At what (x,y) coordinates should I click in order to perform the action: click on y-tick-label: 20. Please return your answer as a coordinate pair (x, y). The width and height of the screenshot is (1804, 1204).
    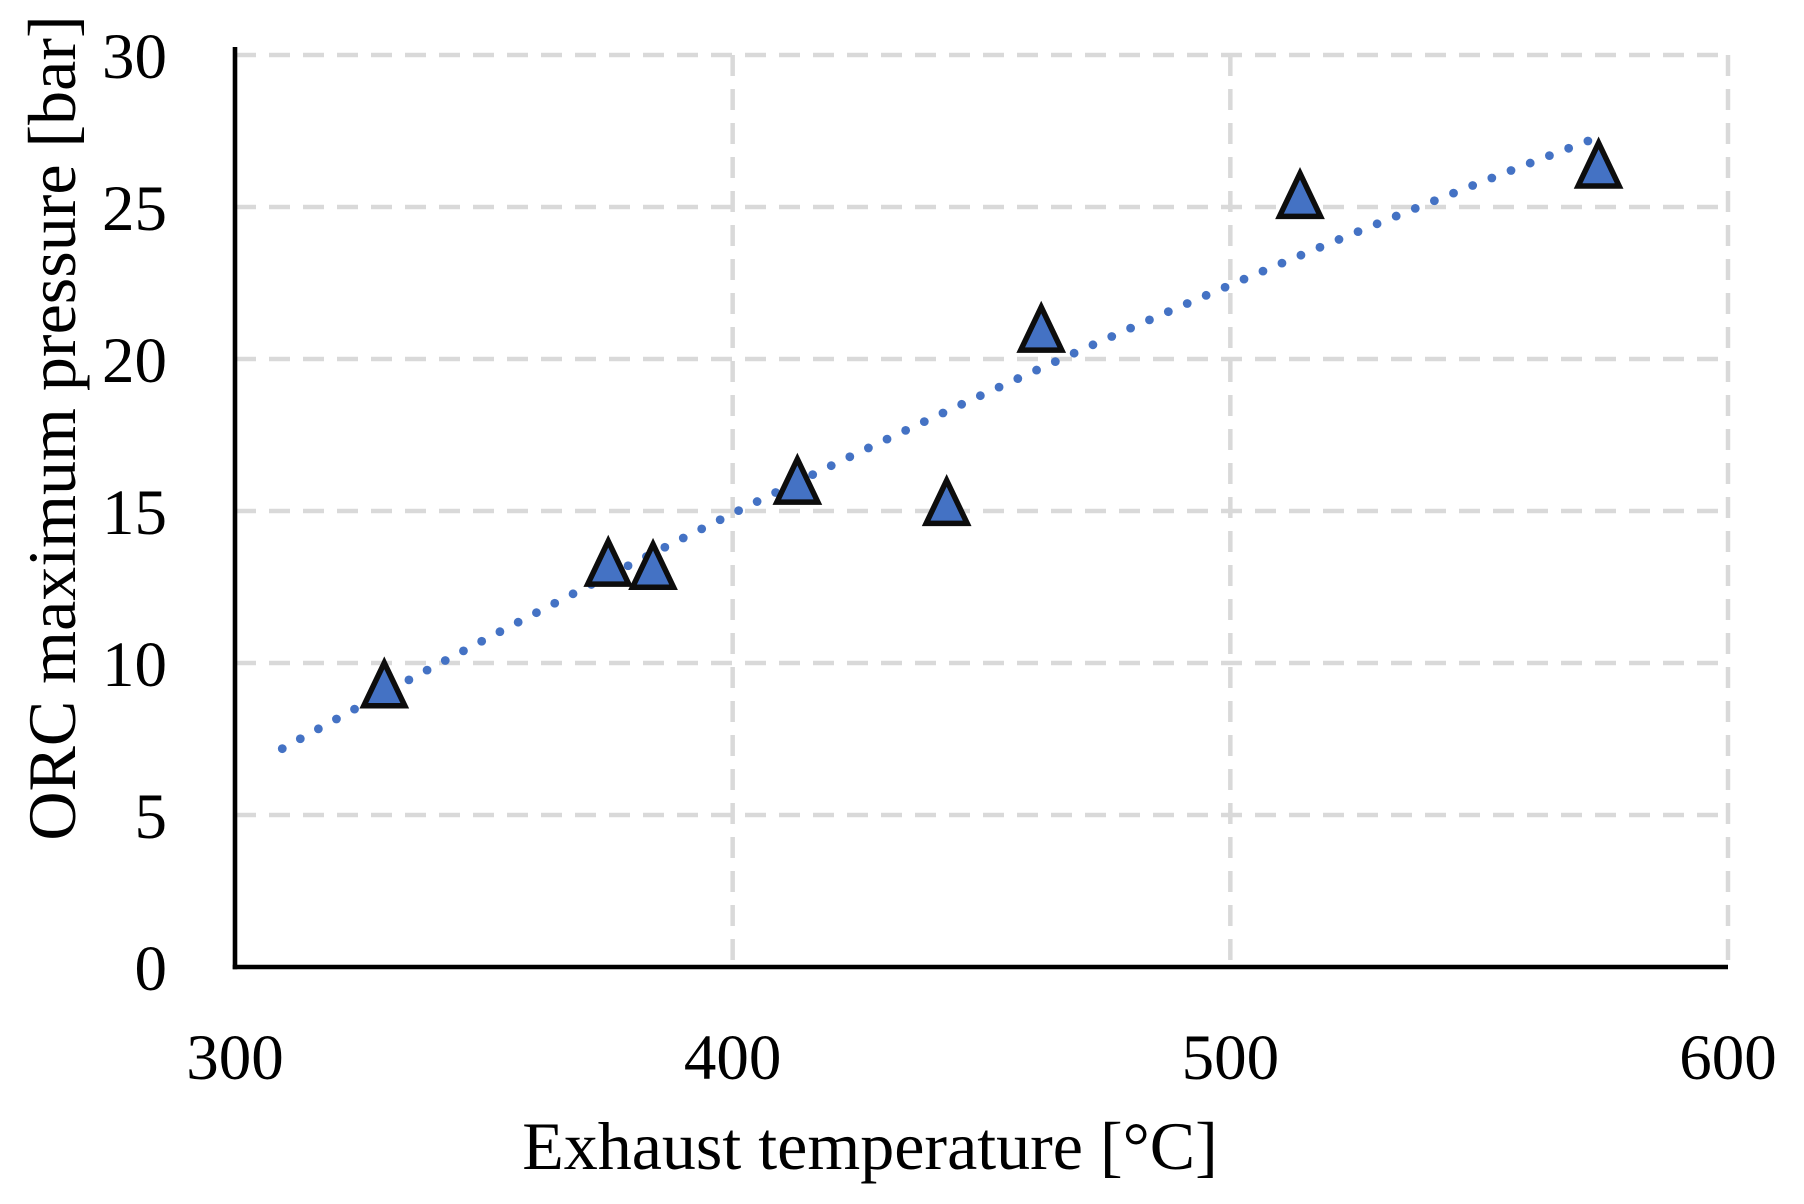
    Looking at the image, I should click on (134, 361).